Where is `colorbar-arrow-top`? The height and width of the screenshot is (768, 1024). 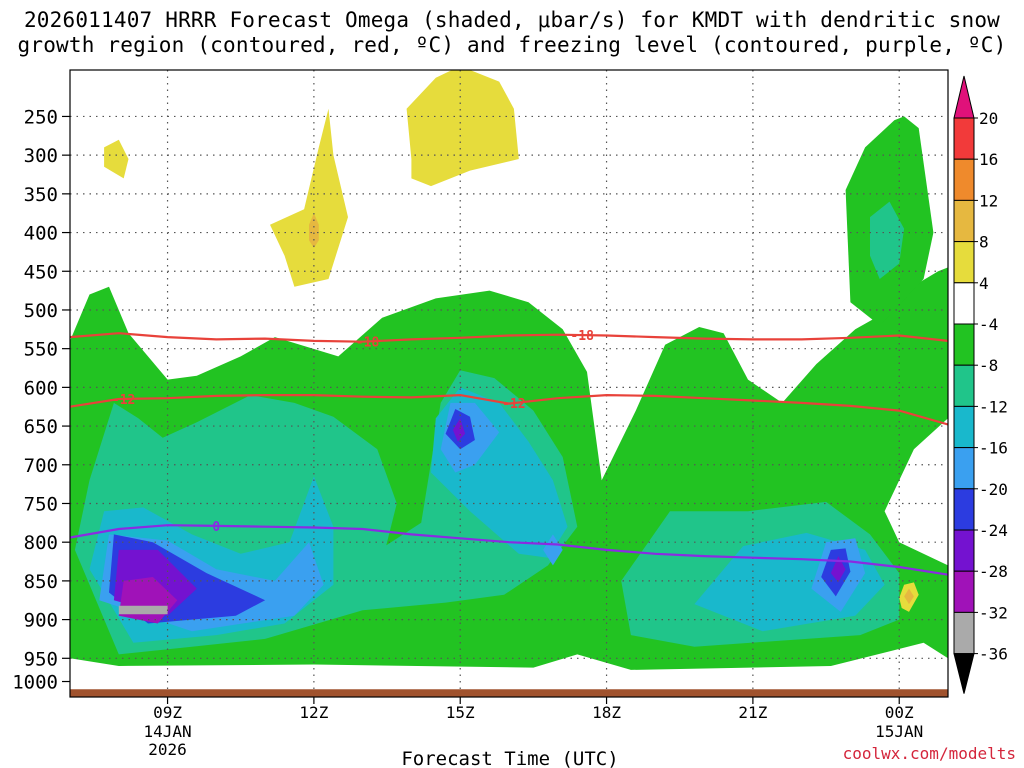
colorbar-arrow-top is located at coordinates (964, 97).